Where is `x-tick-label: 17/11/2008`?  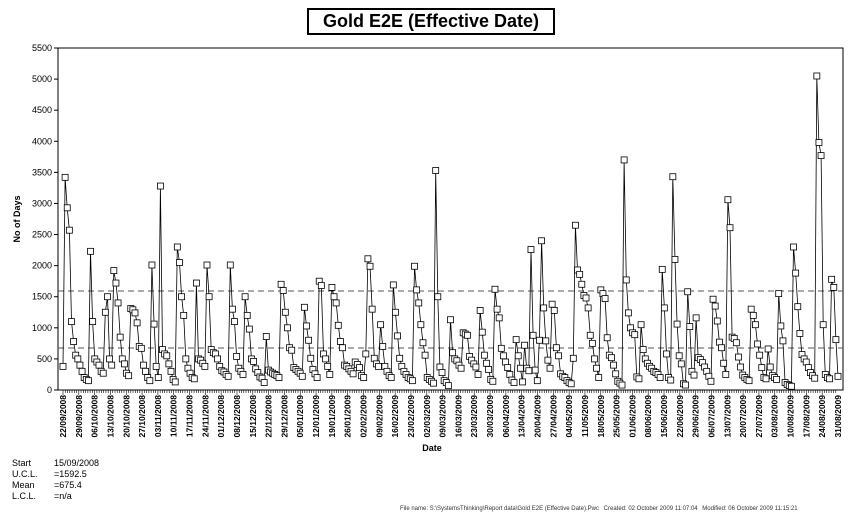 x-tick-label: 17/11/2008 is located at coordinates (190, 416).